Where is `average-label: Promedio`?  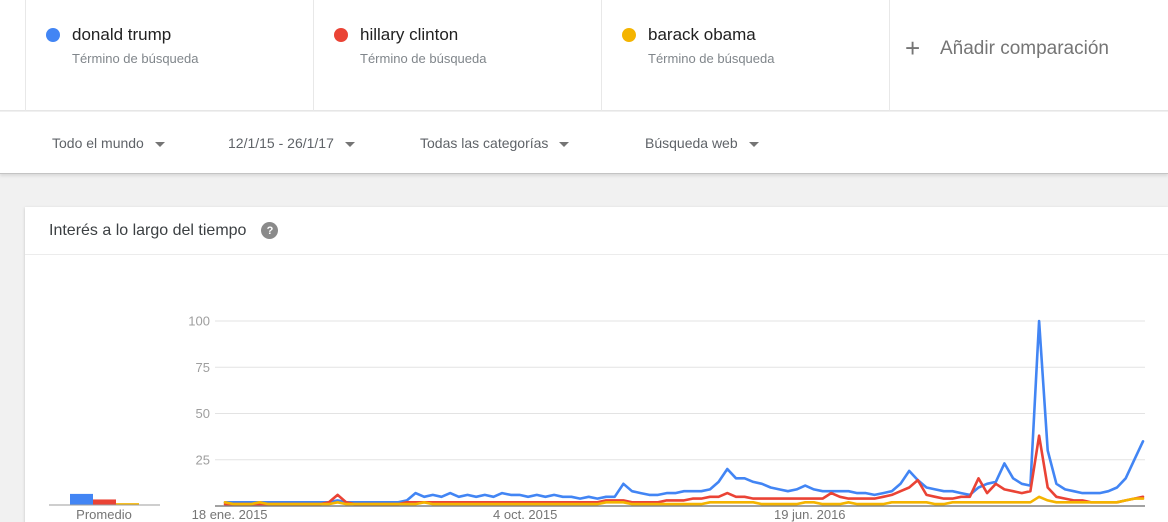
average-label: Promedio is located at coordinates (104, 514).